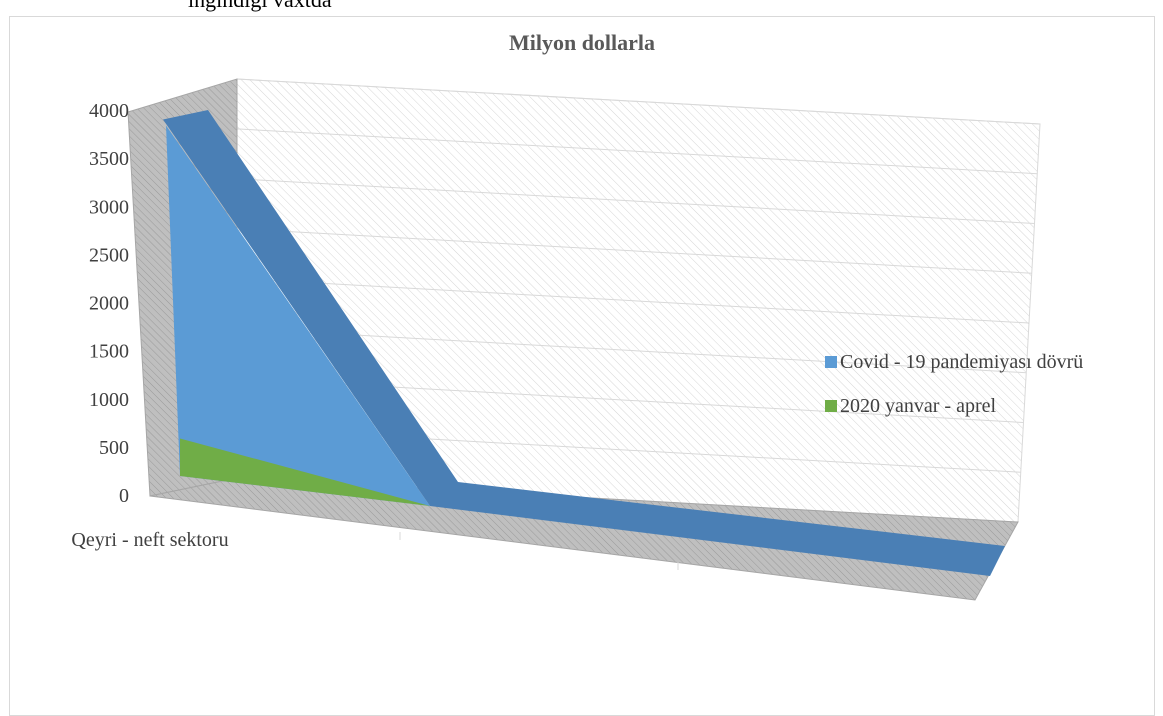 This screenshot has width=1163, height=716. I want to click on chart-title: Milyon dollarla, so click(582, 42).